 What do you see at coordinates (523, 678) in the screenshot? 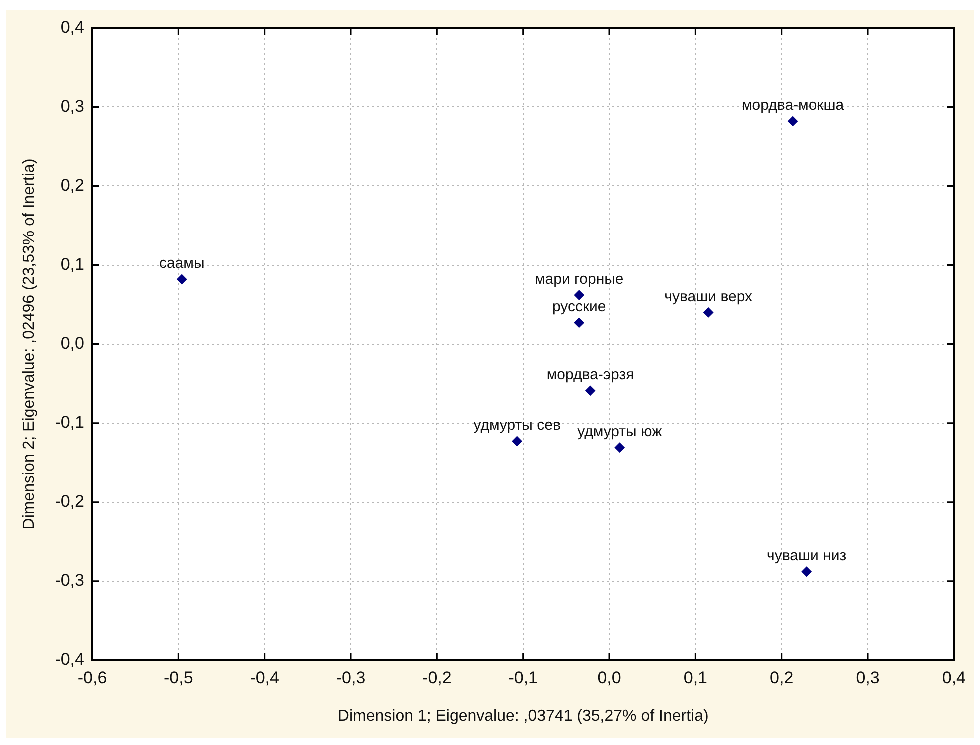
I see `x-tick-label: -0,1` at bounding box center [523, 678].